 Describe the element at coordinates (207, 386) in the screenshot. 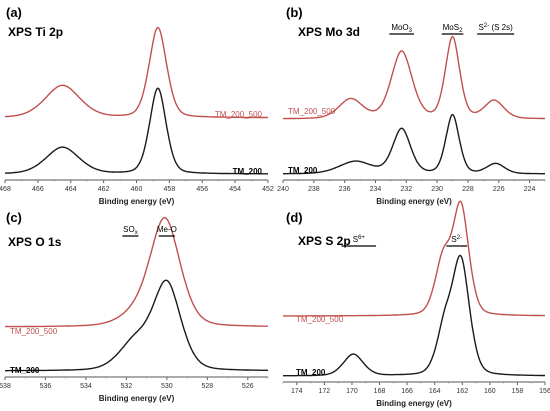

I see `x-tick-label: 528` at that location.